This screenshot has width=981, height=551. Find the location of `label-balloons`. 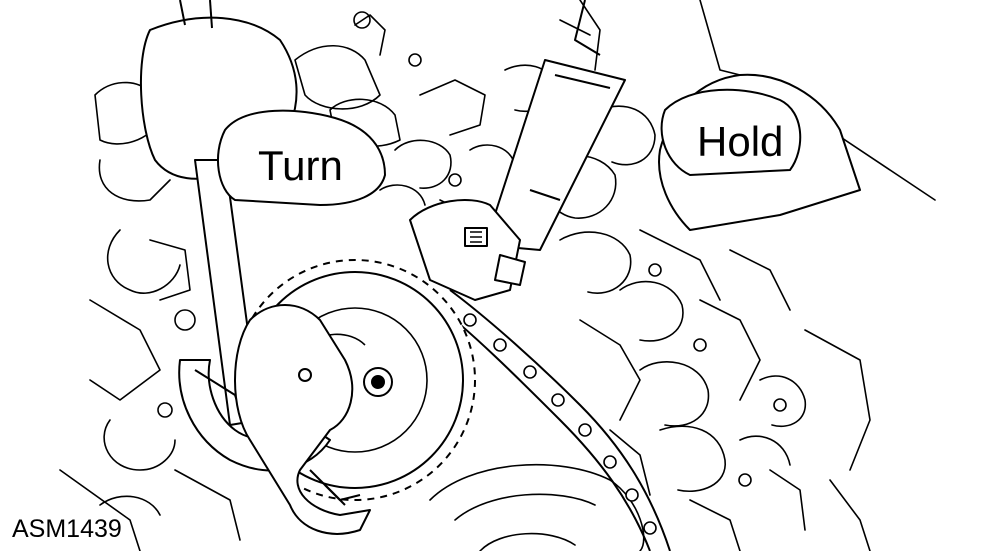

label-balloons is located at coordinates (509, 147).